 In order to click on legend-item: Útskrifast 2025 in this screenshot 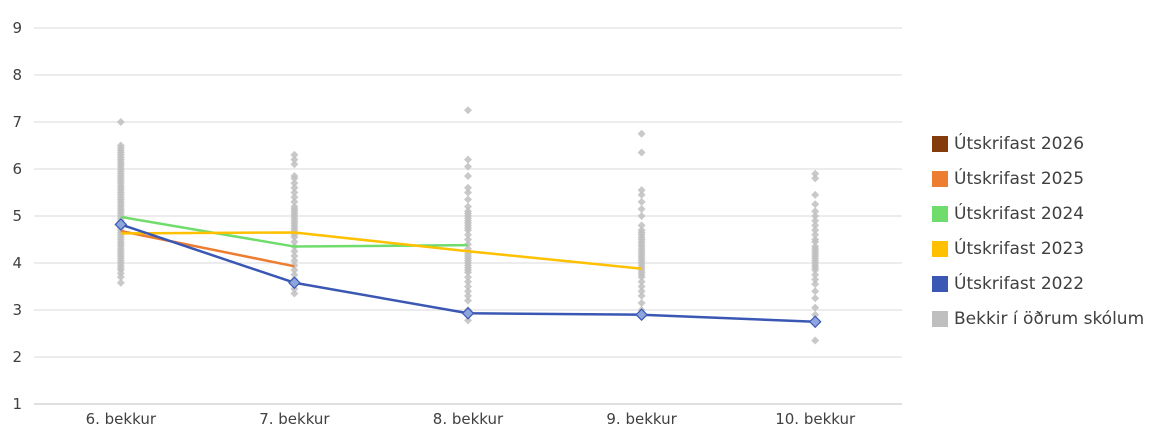, I will do `click(1038, 178)`.